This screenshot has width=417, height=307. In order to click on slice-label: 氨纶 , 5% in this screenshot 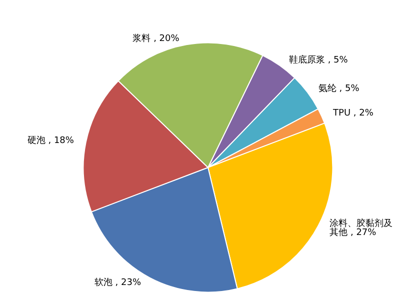, I will do `click(339, 88)`.